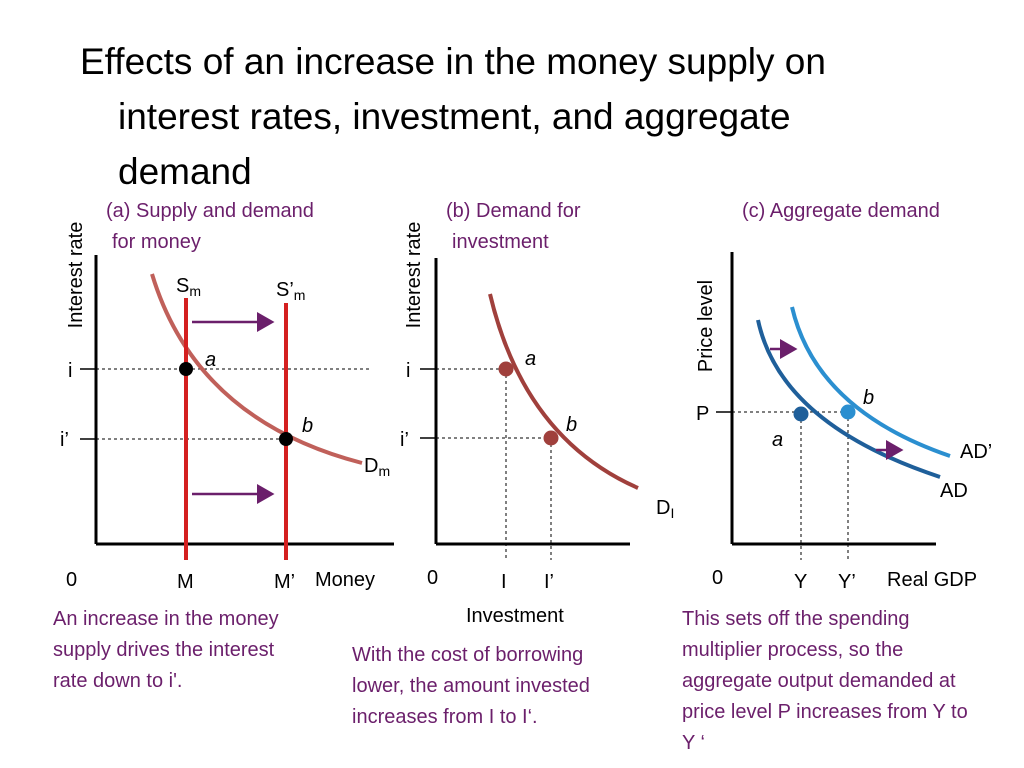 The width and height of the screenshot is (1024, 768). What do you see at coordinates (563, 391) in the screenshot?
I see `panel-b-investment-demand-curve` at bounding box center [563, 391].